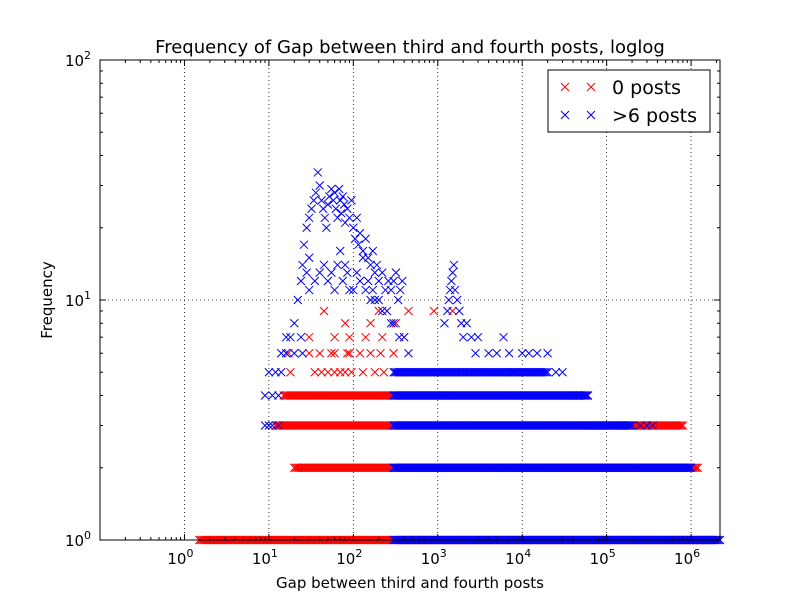 The image size is (800, 600). What do you see at coordinates (180, 557) in the screenshot?
I see `x-tick-label: 10⁰` at bounding box center [180, 557].